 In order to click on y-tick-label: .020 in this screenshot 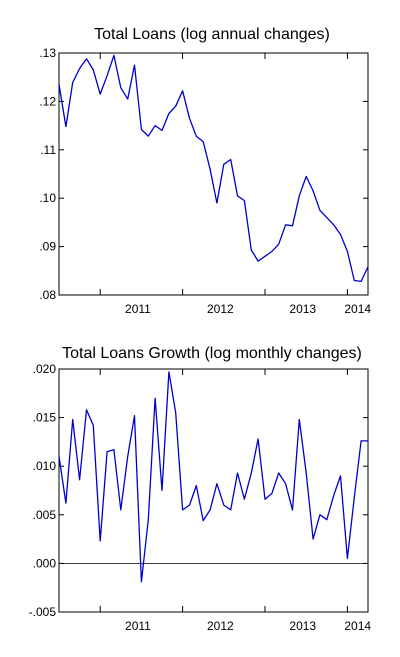, I will do `click(45, 369)`.